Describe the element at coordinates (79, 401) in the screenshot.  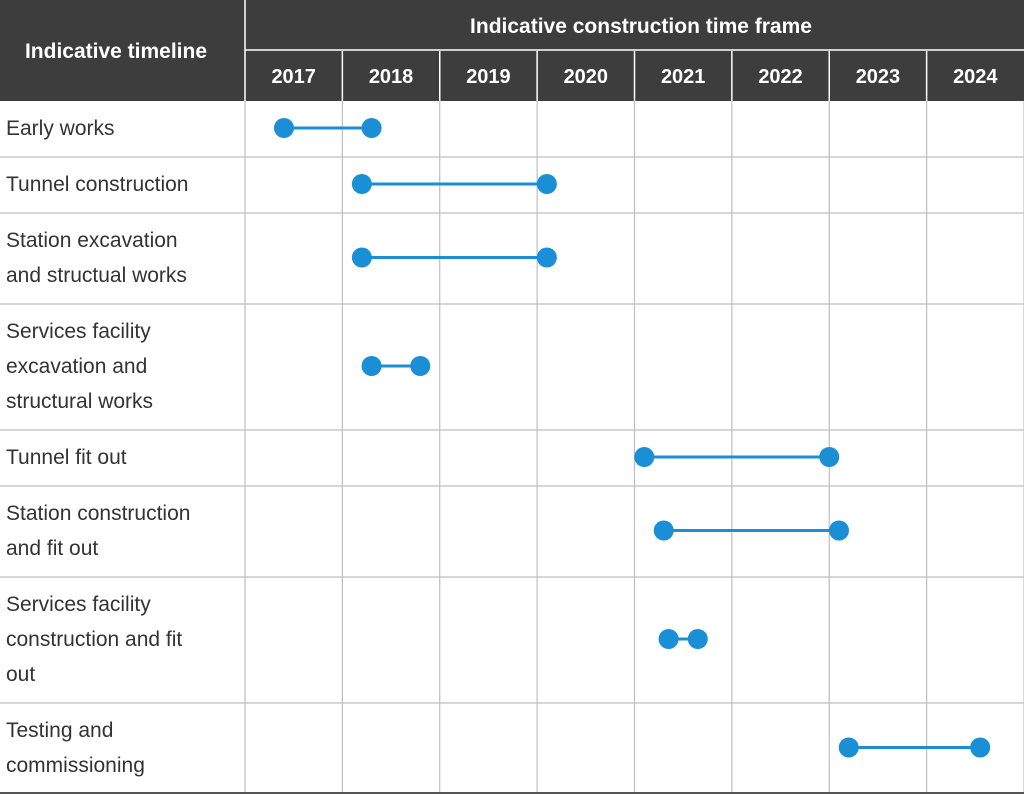
I see `task-label-line: structural works` at that location.